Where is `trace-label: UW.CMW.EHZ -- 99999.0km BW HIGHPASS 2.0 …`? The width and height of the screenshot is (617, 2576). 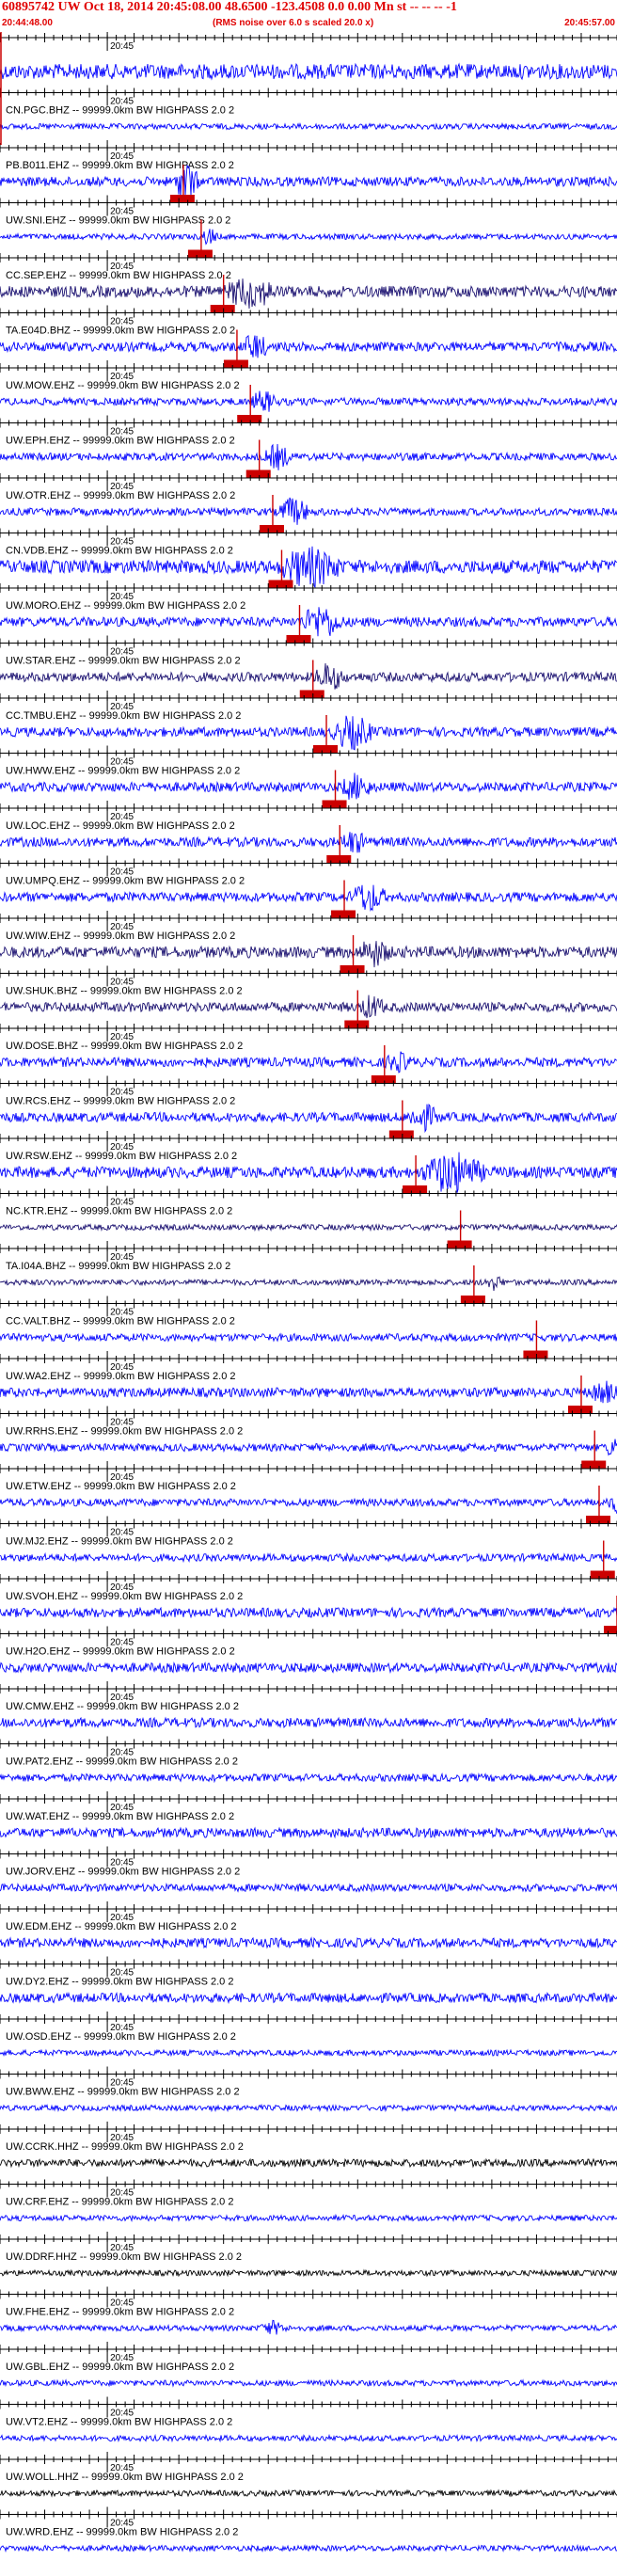
trace-label: UW.CMW.EHZ -- 99999.0km BW HIGHPASS 2.0 … is located at coordinates (122, 1706).